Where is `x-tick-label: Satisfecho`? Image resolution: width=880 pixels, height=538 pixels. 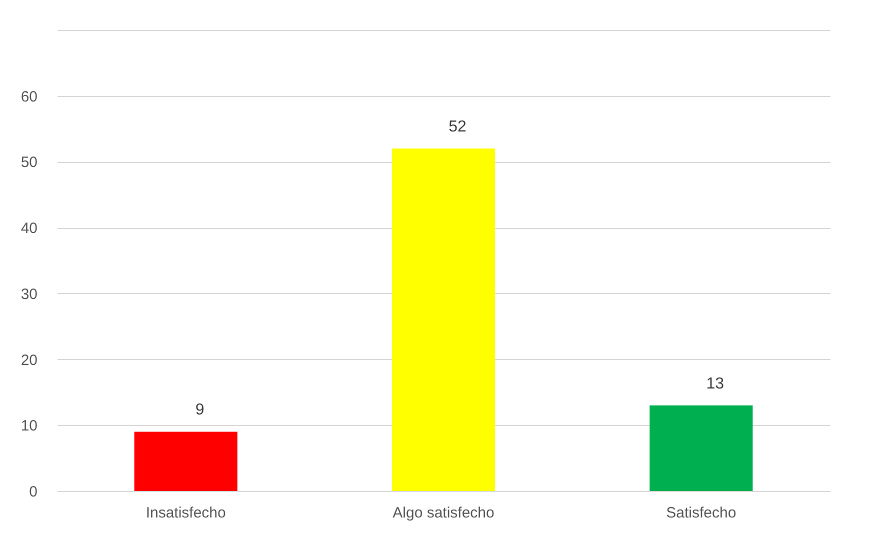
x-tick-label: Satisfecho is located at coordinates (701, 513).